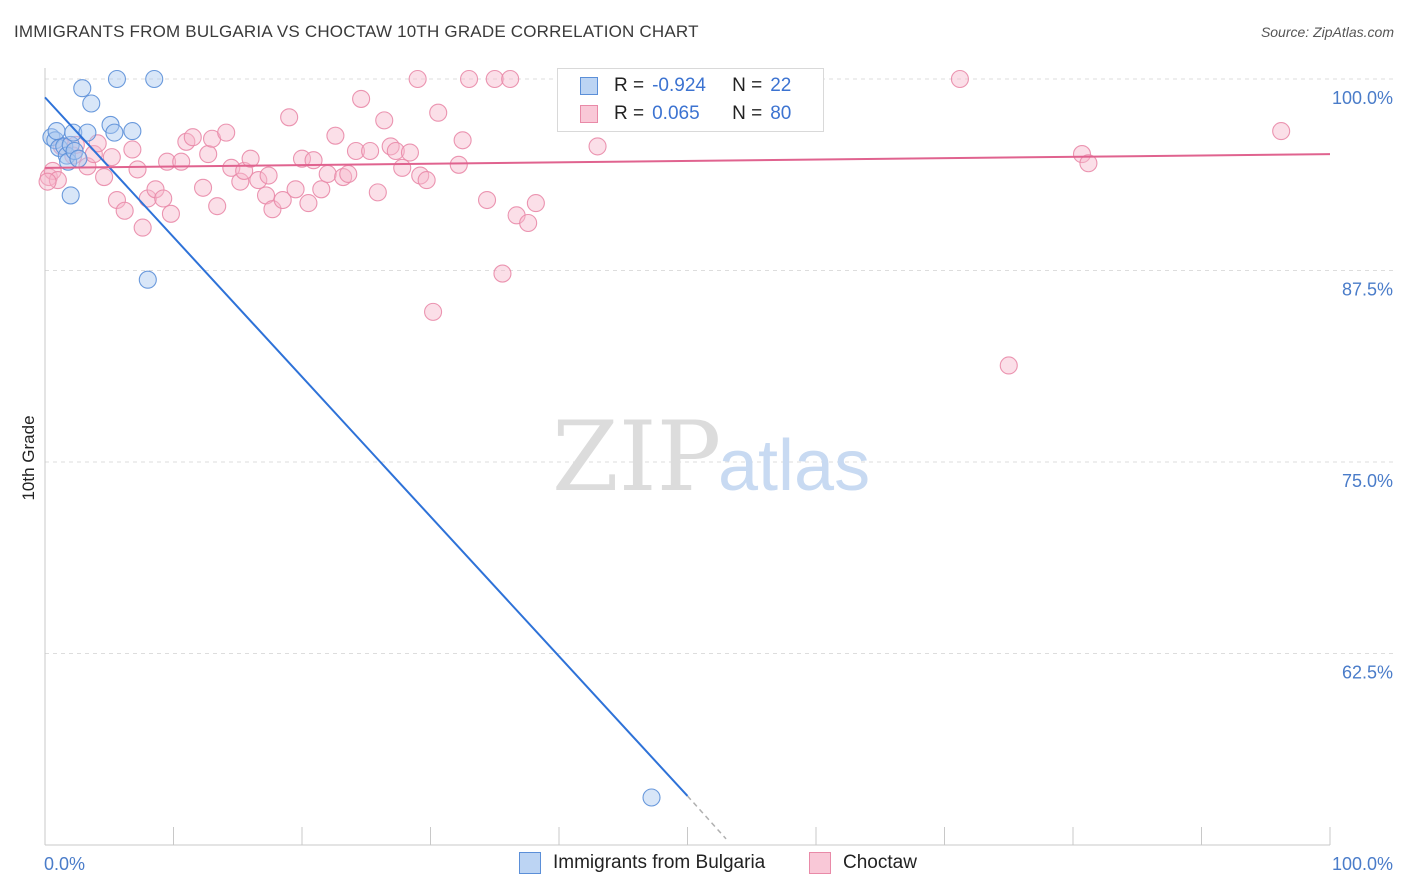  Describe the element at coordinates (687, 161) in the screenshot. I see `choctaw-trend-line` at that location.